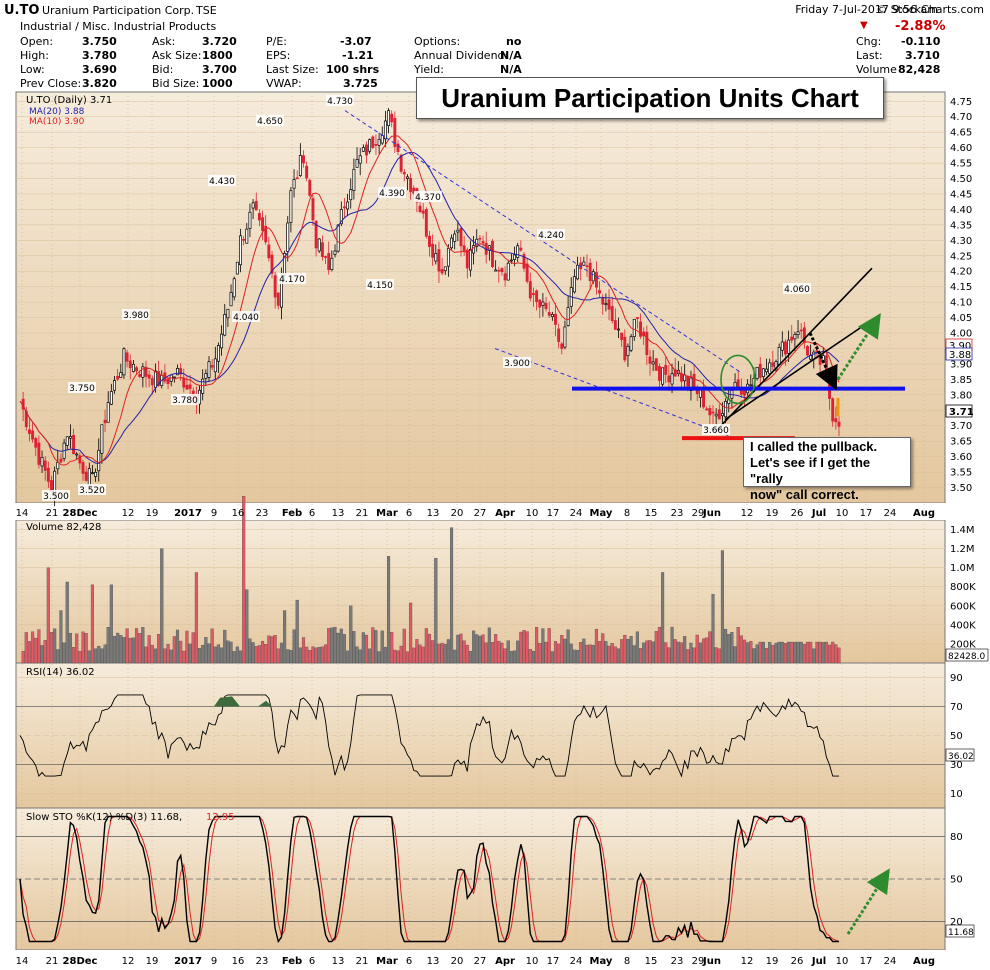 This screenshot has width=990, height=970. What do you see at coordinates (63, 527) in the screenshot?
I see `legend-volume: Volume 82,428` at bounding box center [63, 527].